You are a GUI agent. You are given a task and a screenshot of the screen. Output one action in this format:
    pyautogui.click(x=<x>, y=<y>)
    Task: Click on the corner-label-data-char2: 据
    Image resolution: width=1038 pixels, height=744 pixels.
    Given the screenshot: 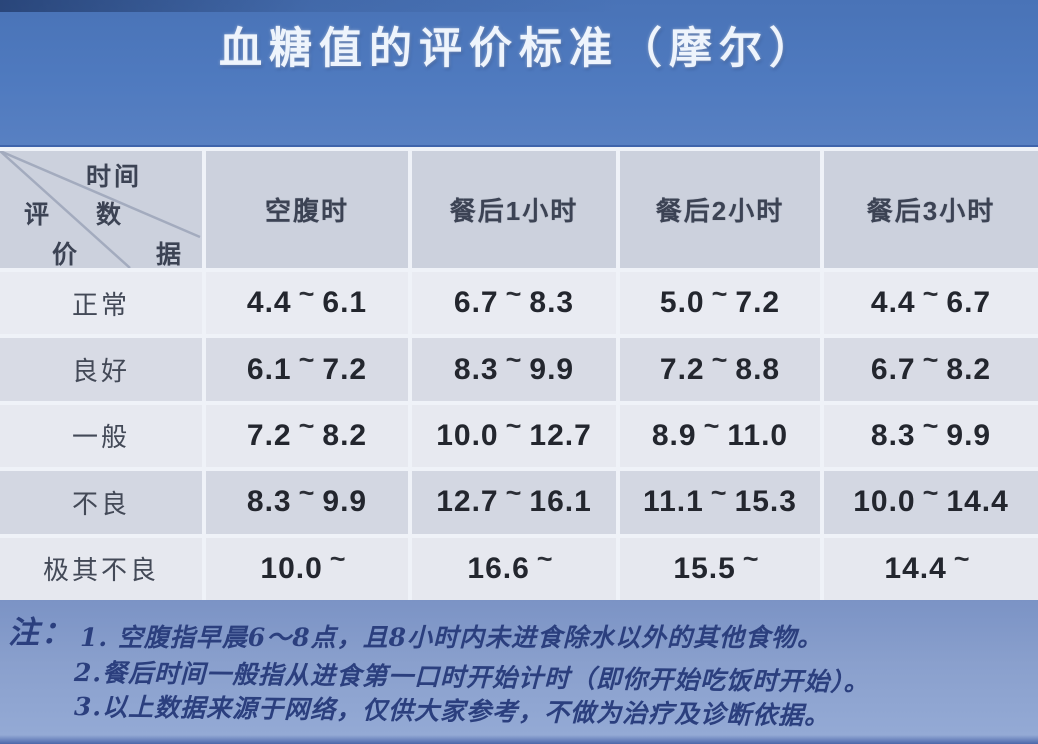 What is the action you would take?
    pyautogui.click(x=169, y=255)
    